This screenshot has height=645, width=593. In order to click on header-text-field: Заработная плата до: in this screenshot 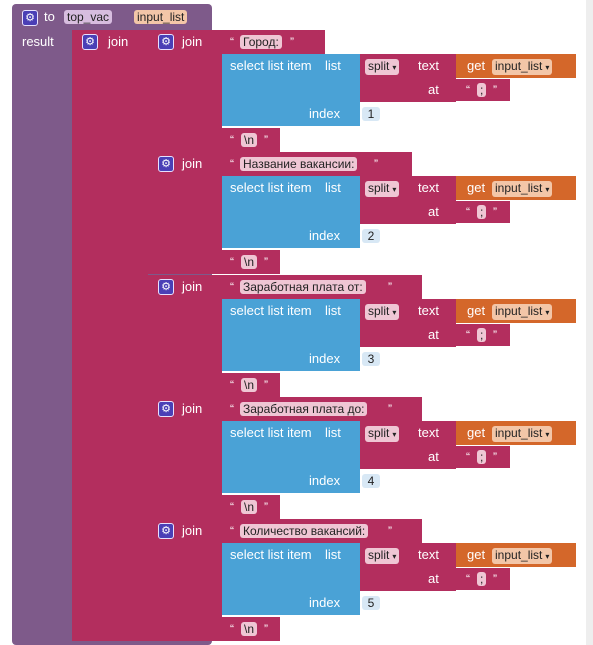, I will do `click(304, 409)`.